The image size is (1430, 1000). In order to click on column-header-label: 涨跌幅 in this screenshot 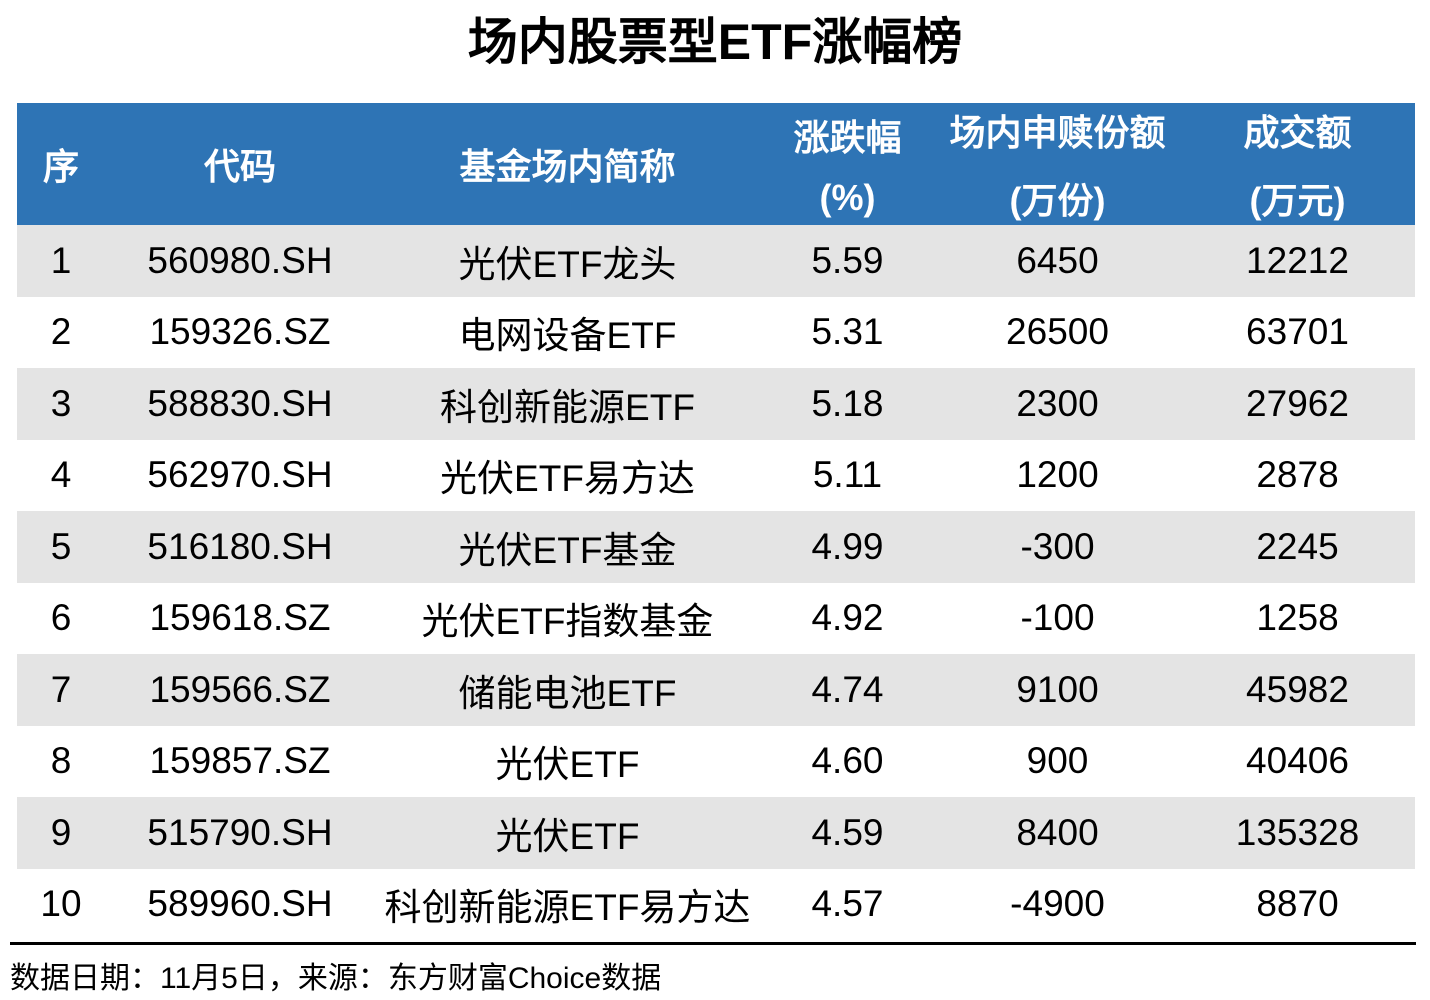, I will do `click(847, 137)`.